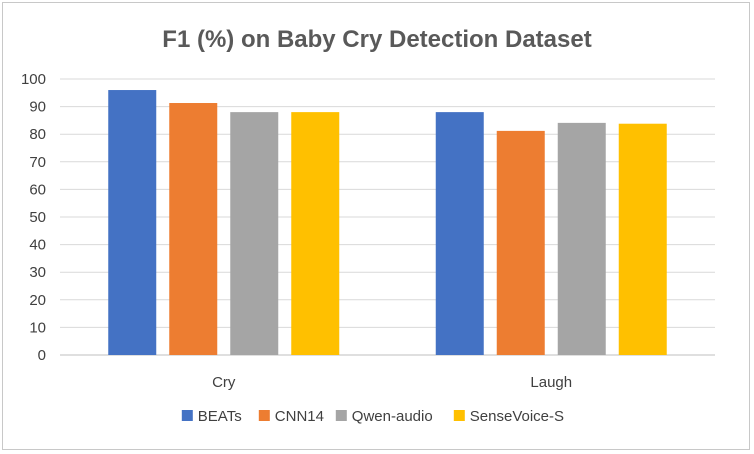 The image size is (754, 454). What do you see at coordinates (37, 245) in the screenshot?
I see `y-tick-label: 40` at bounding box center [37, 245].